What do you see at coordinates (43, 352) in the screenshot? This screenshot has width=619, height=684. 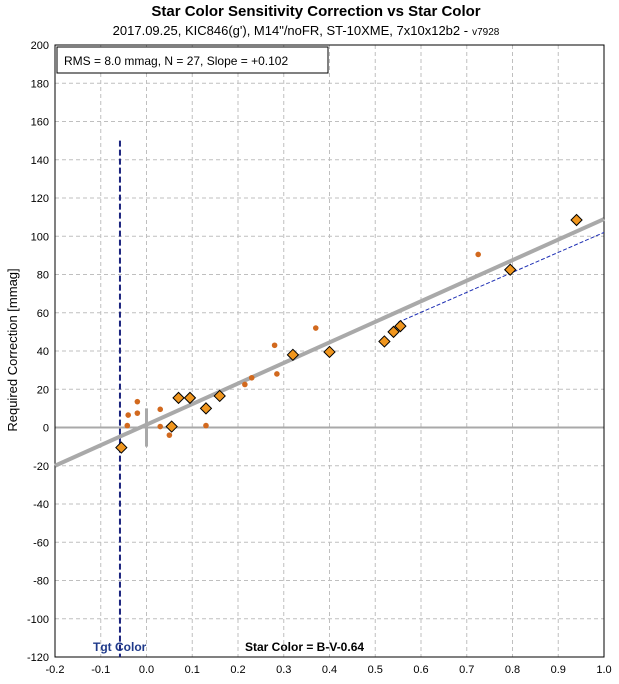 I see `y-tick-label: 40` at bounding box center [43, 352].